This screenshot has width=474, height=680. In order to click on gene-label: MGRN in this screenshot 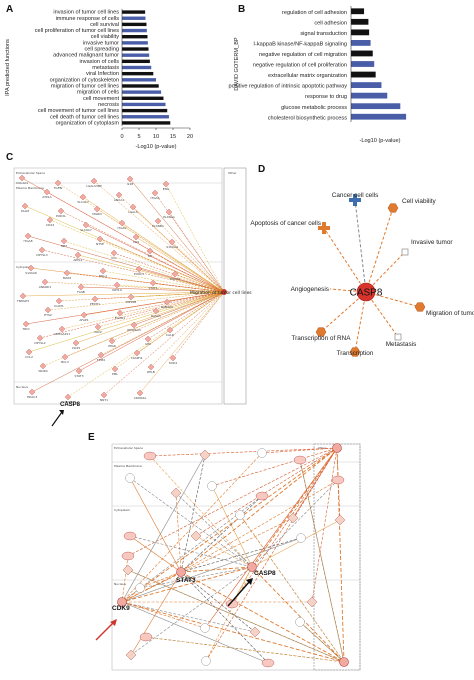, I will do `click(96, 214)`.